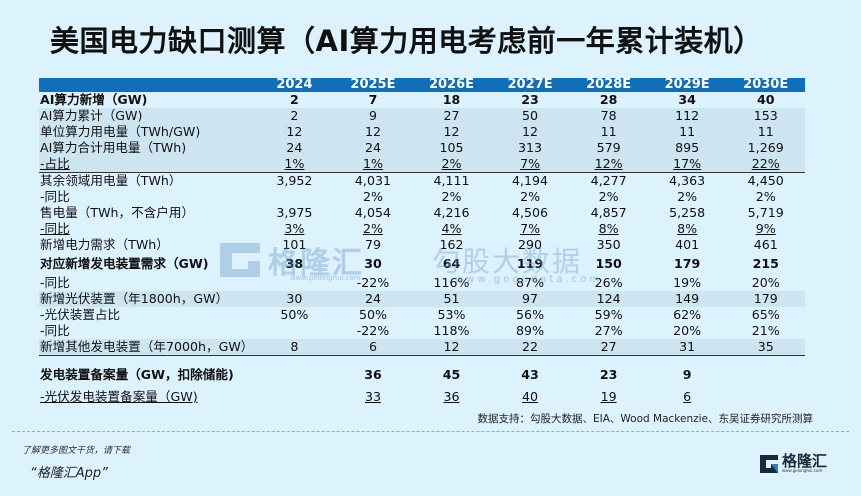 Image resolution: width=861 pixels, height=496 pixels. I want to click on cell-value: 4,506, so click(530, 212).